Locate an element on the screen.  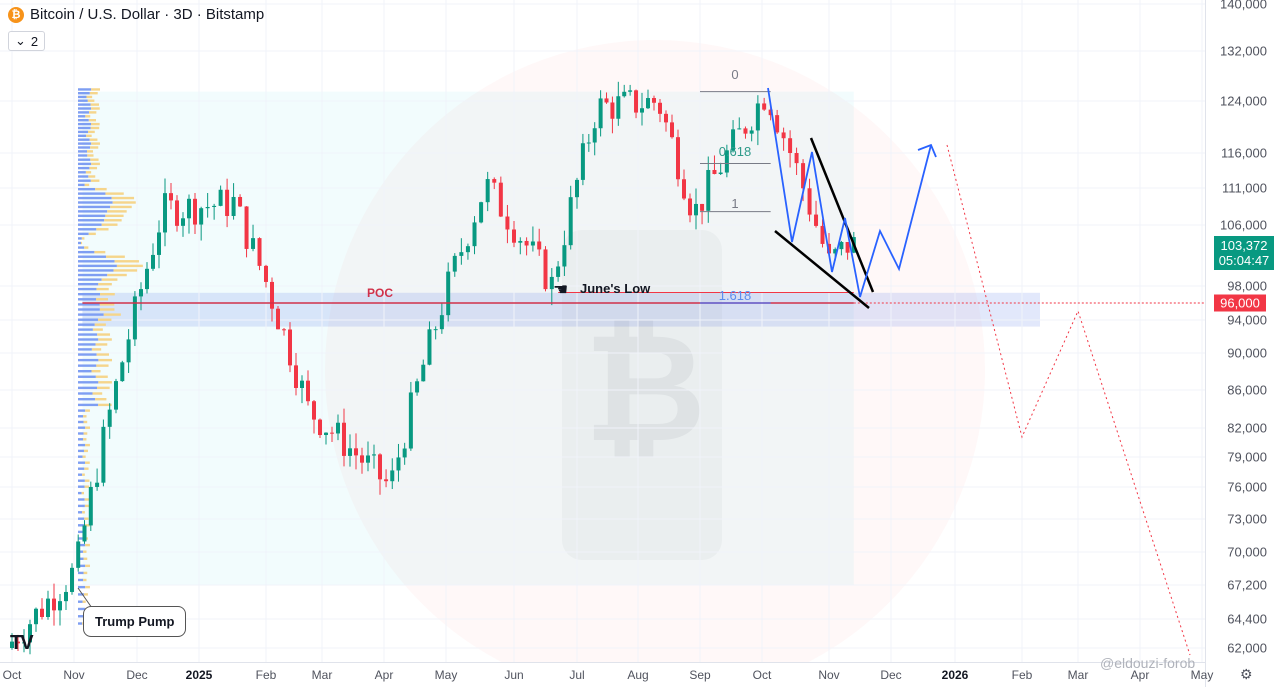
time-axis-label: 2025 is located at coordinates (199, 675).